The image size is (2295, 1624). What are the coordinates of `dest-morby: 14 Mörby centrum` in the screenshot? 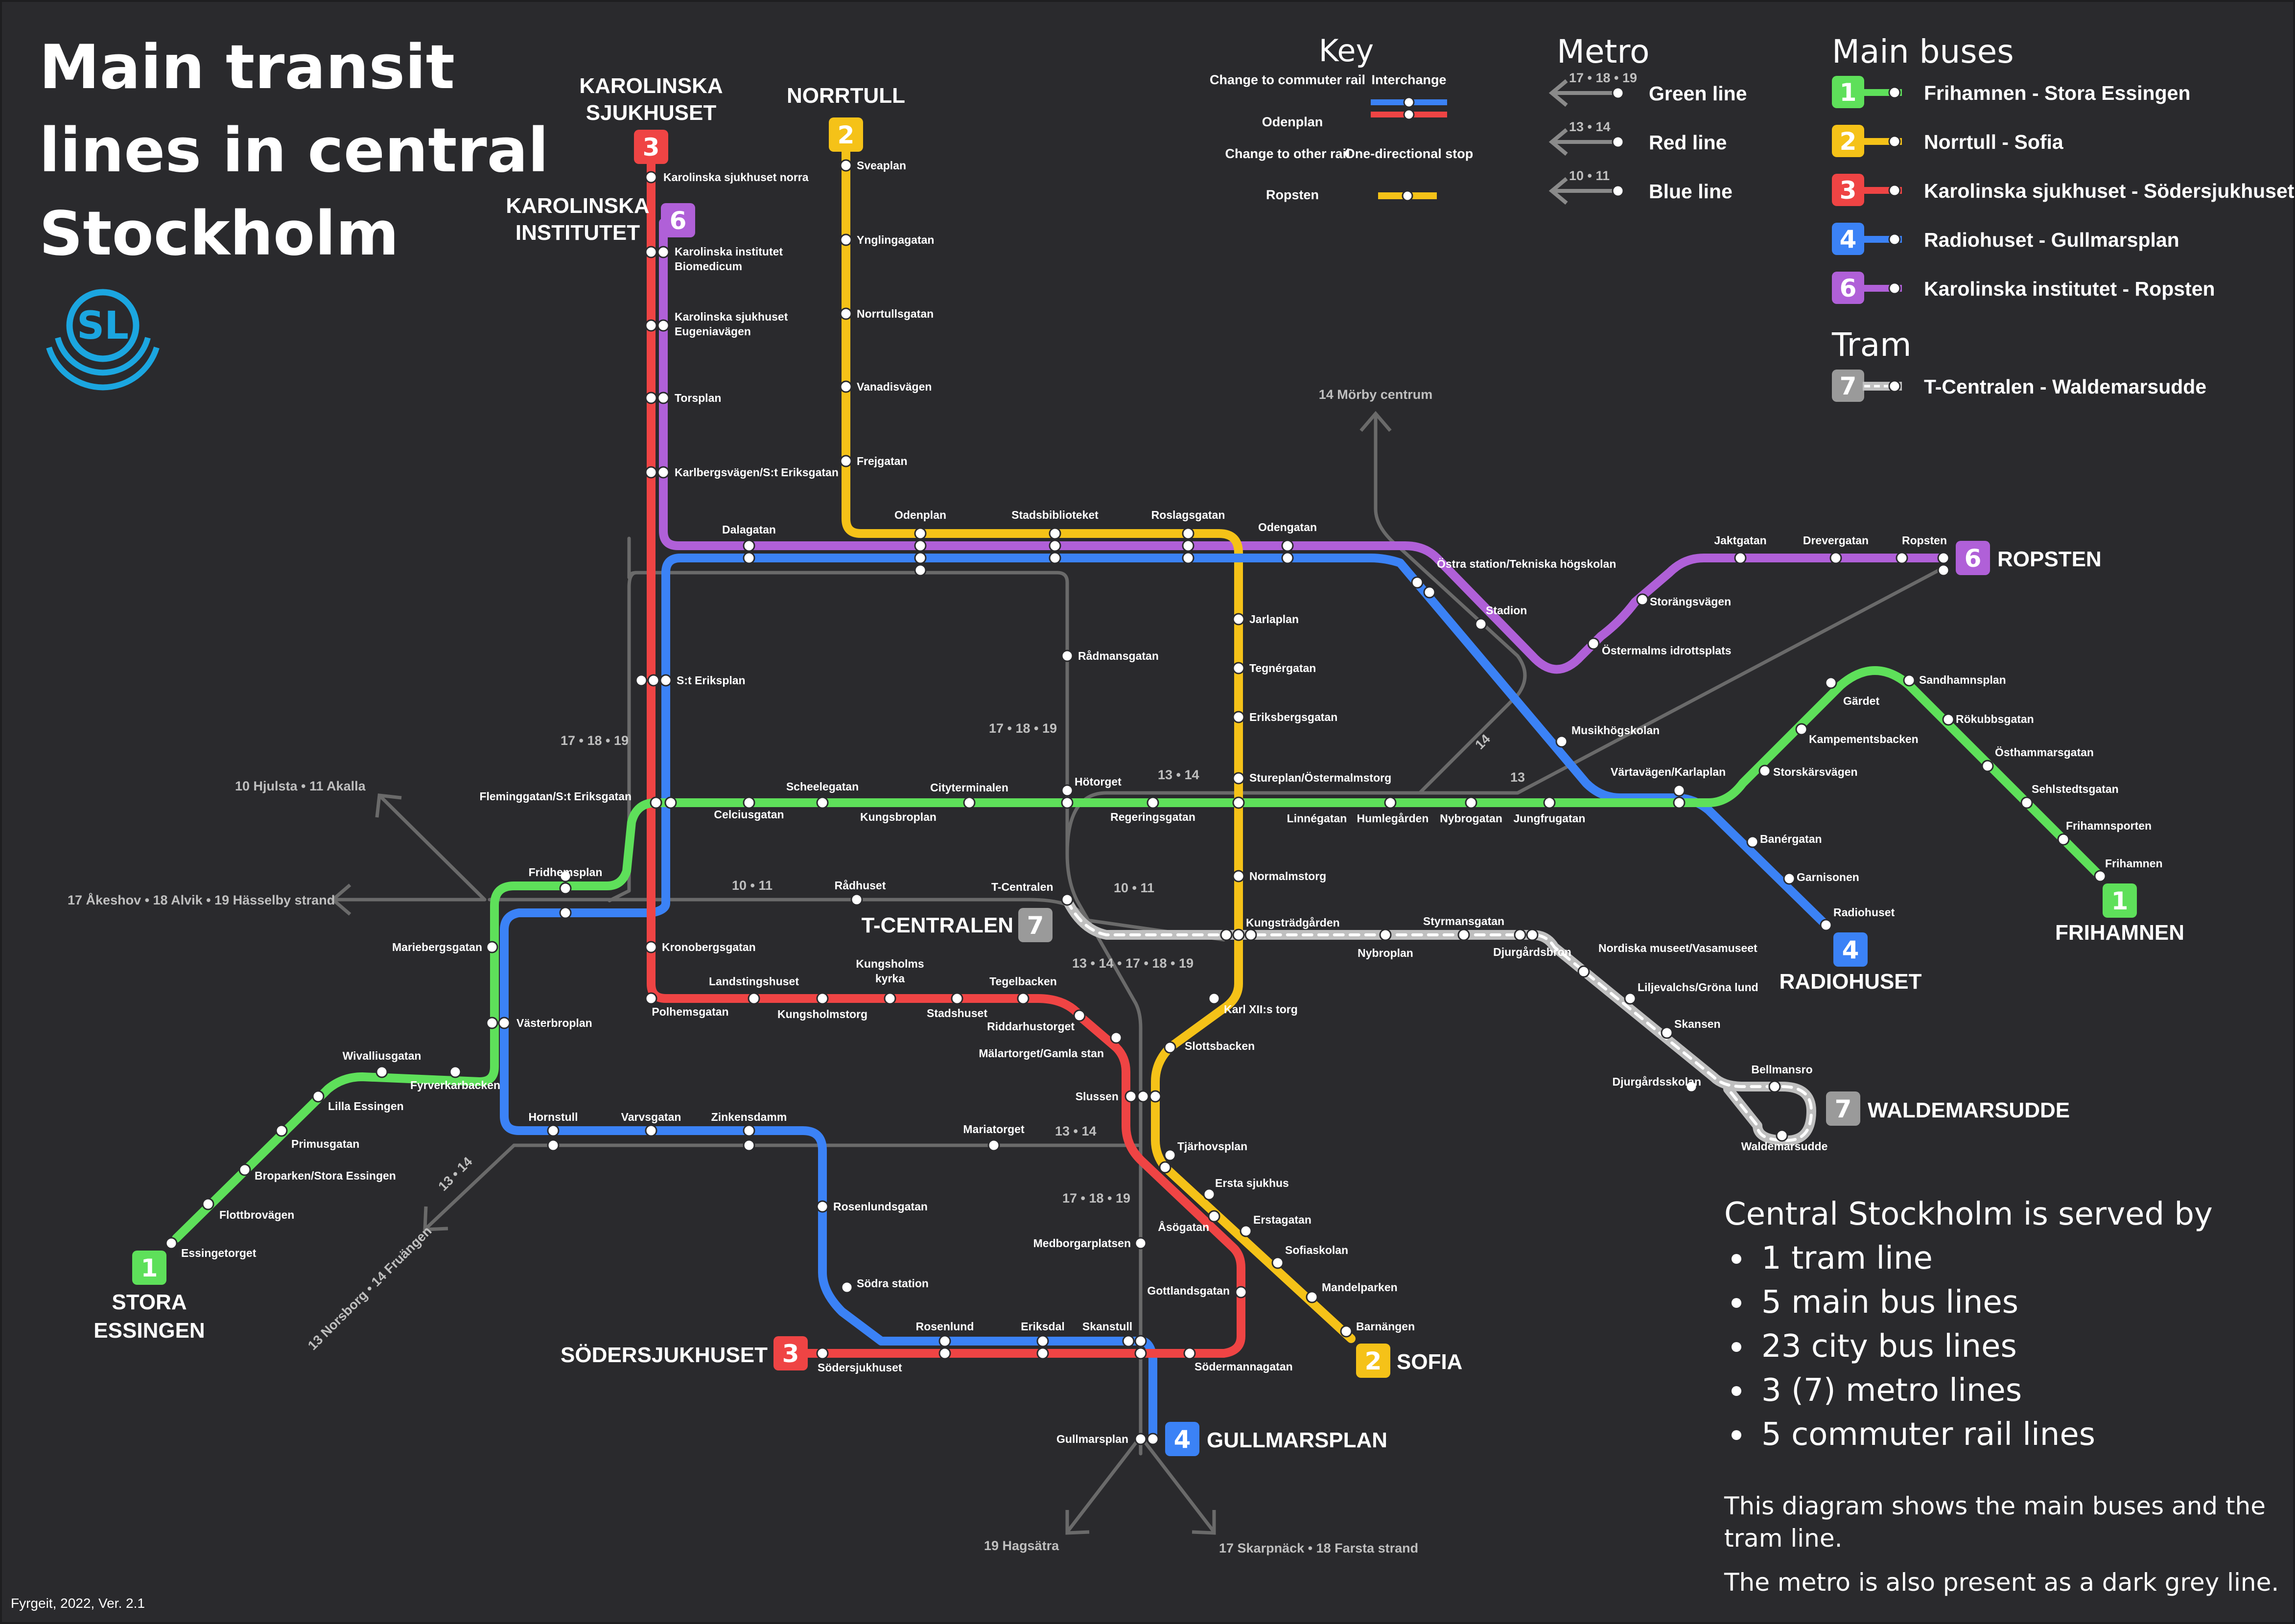 It's located at (1376, 394).